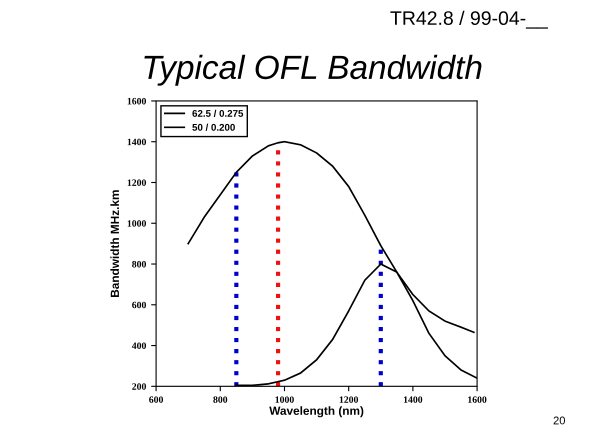  What do you see at coordinates (220, 399) in the screenshot?
I see `x-tick-label: 800` at bounding box center [220, 399].